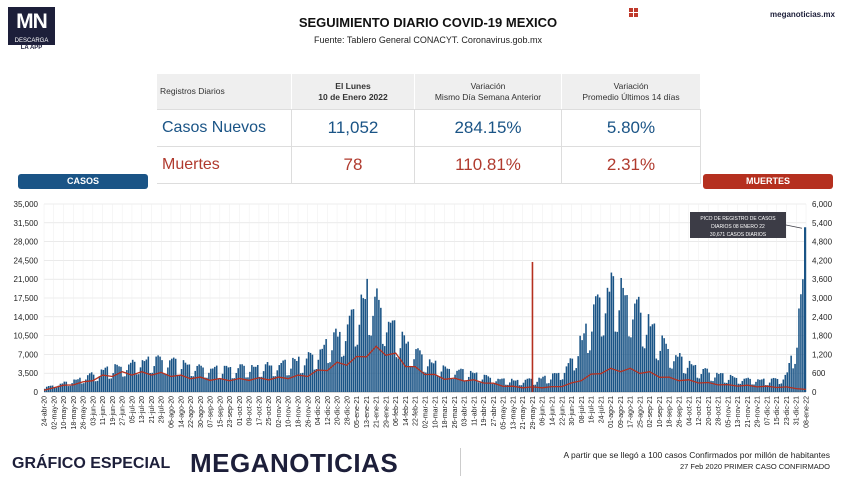 The image size is (856, 483). I want to click on stats-row-week-var: 284.15%, so click(488, 128).